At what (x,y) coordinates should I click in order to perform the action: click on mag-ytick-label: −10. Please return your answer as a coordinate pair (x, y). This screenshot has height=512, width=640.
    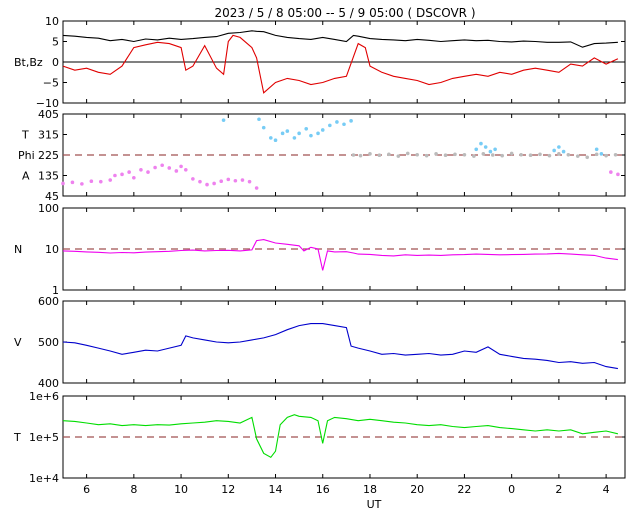
    Looking at the image, I should click on (47, 103).